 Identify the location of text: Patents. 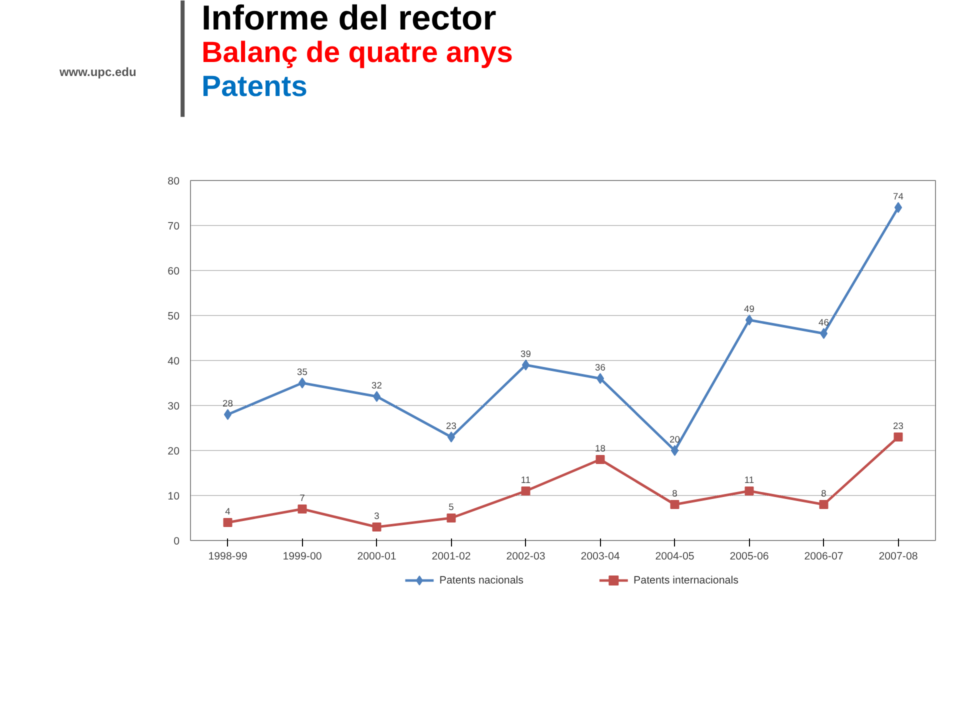
(255, 86).